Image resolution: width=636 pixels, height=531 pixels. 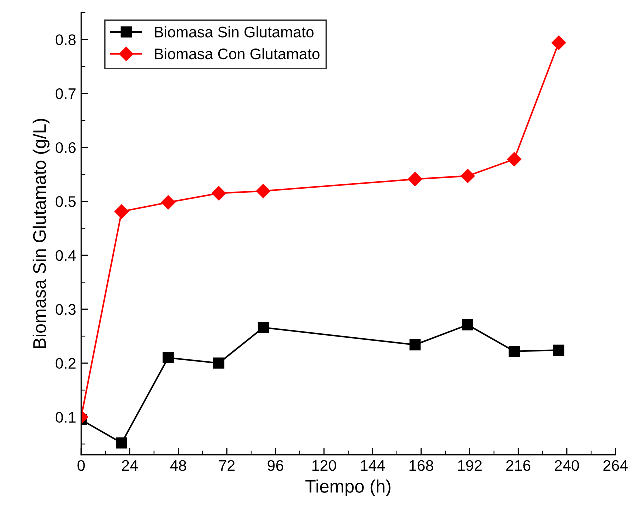 What do you see at coordinates (66, 148) in the screenshot?
I see `y-tick-label: 0.6` at bounding box center [66, 148].